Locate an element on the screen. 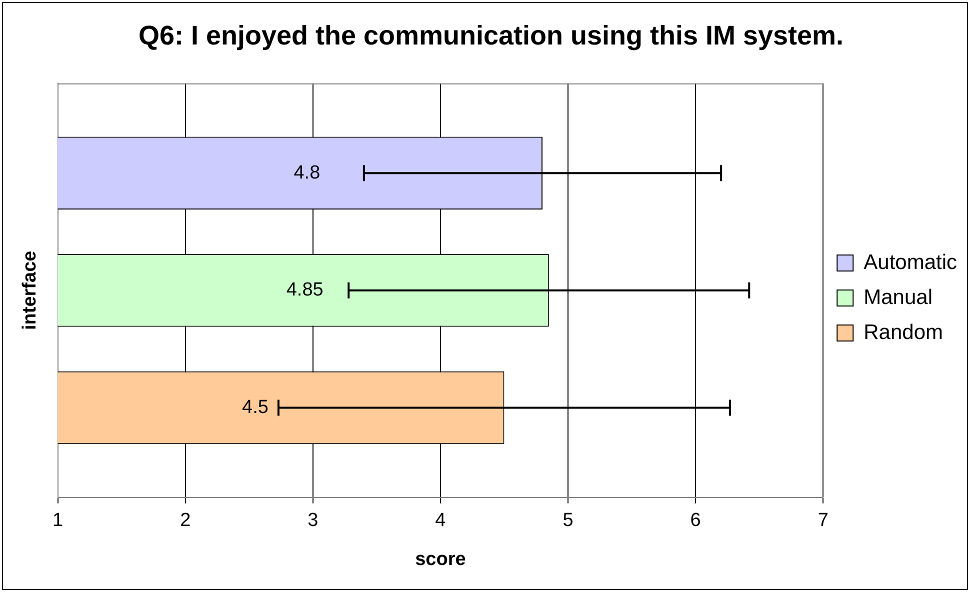  x-tick-label: 5 is located at coordinates (568, 521).